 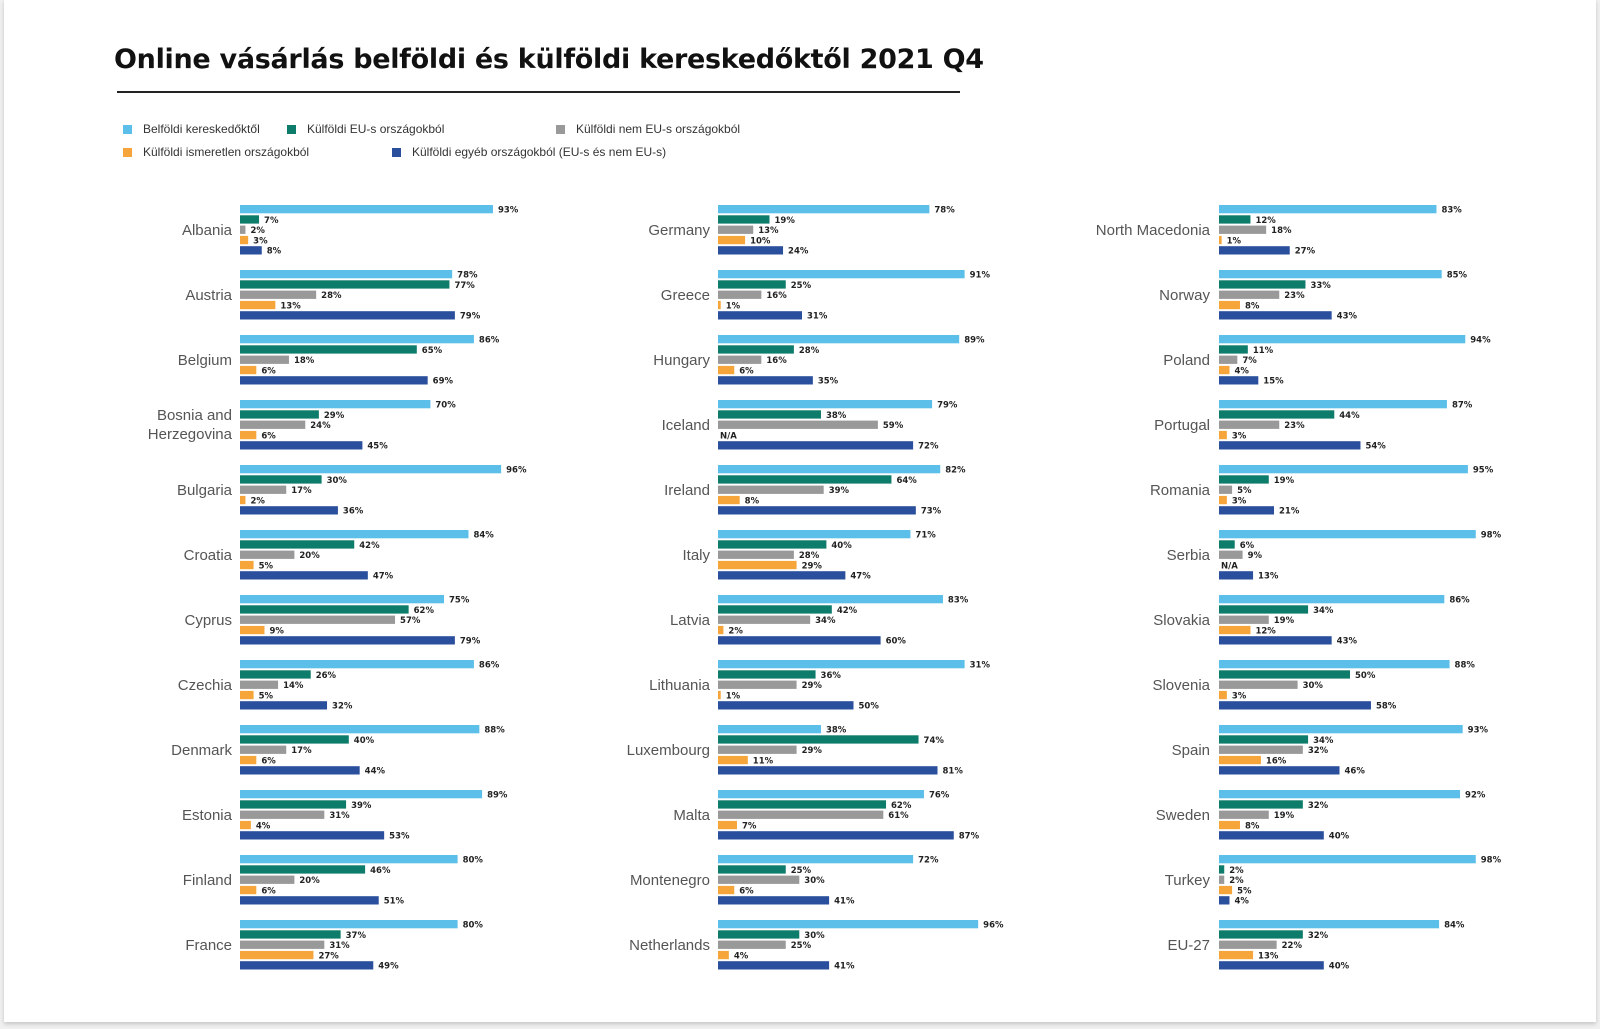 I want to click on value-label-north-macedonia-domestic: 83%, so click(x=1451, y=211).